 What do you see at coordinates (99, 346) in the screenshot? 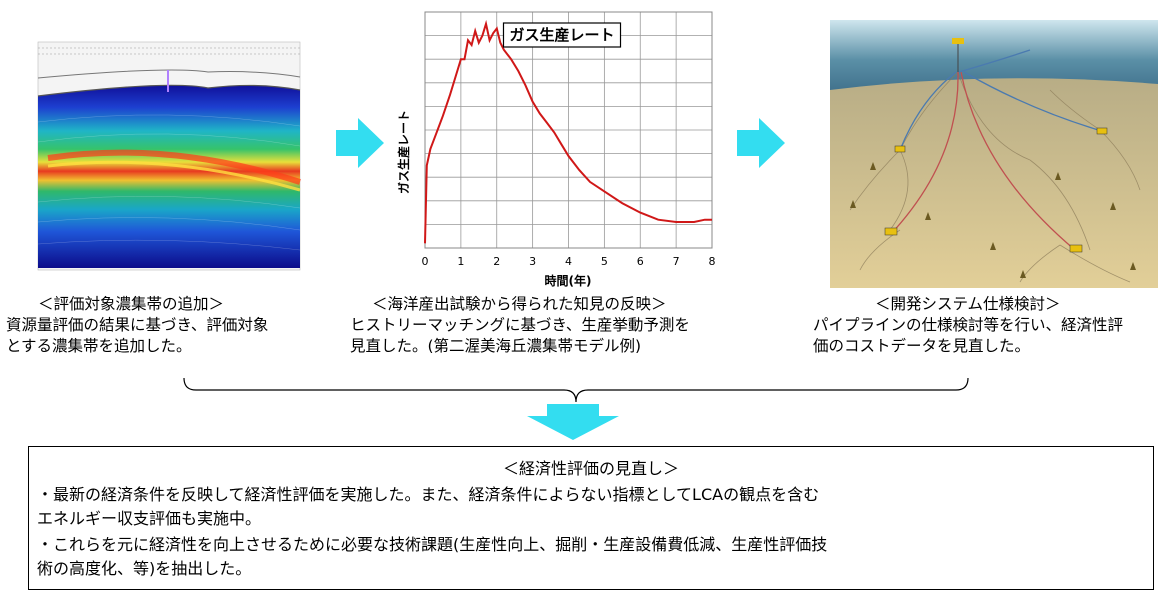
I see `caption-seismic-line-2: とする濃集帯を追加した。` at bounding box center [99, 346].